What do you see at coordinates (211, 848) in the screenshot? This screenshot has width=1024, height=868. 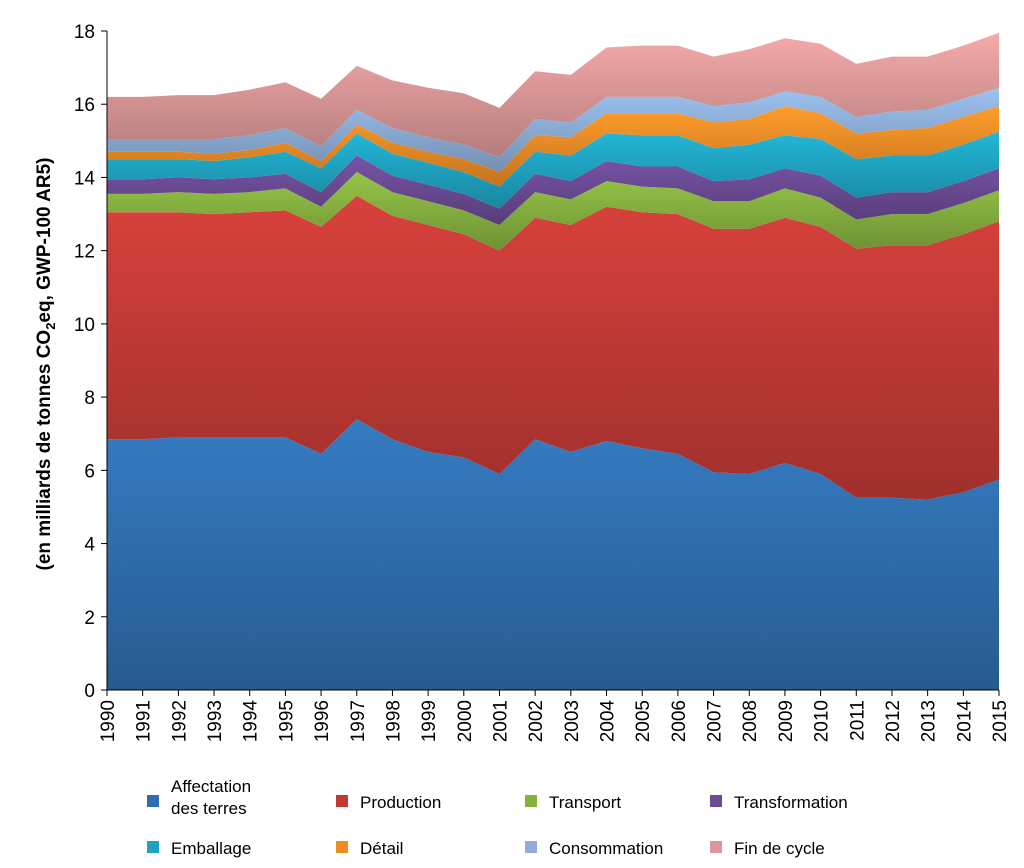 I see `legend-label: Emballage` at bounding box center [211, 848].